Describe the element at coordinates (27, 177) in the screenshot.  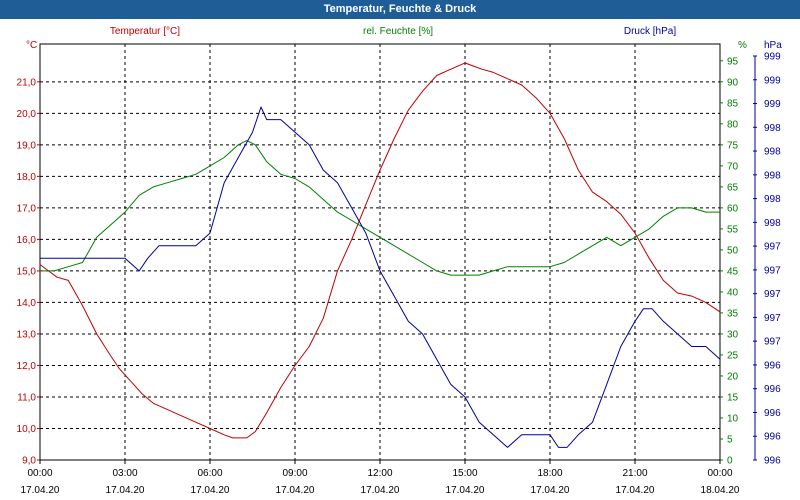
I see `temperature-tick-label: 18,0` at that location.